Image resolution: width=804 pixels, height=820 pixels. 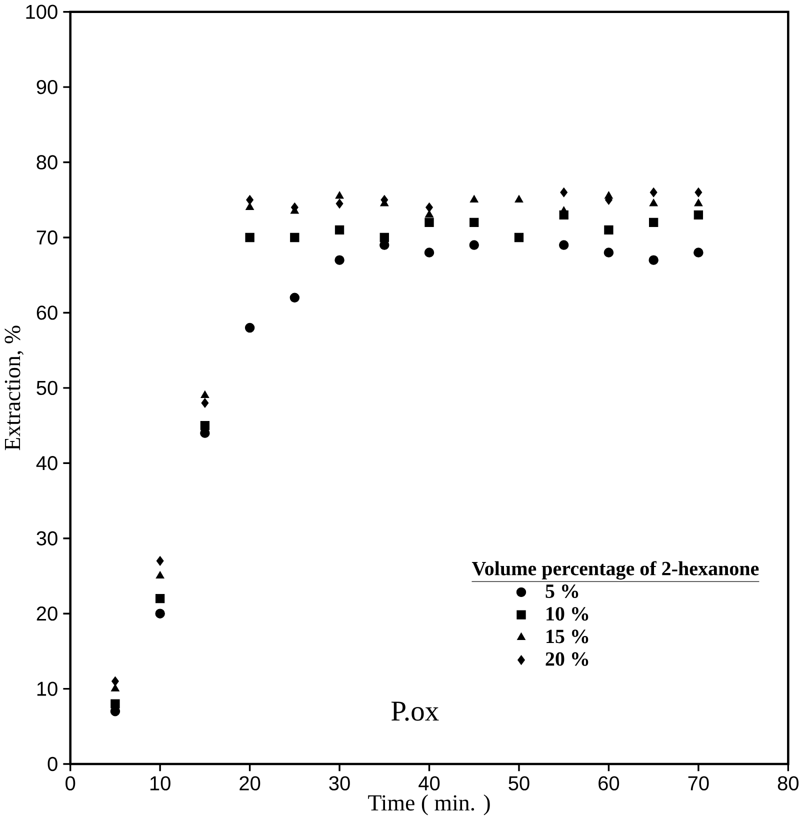 I want to click on y-tick-label: 100, so click(x=42, y=11).